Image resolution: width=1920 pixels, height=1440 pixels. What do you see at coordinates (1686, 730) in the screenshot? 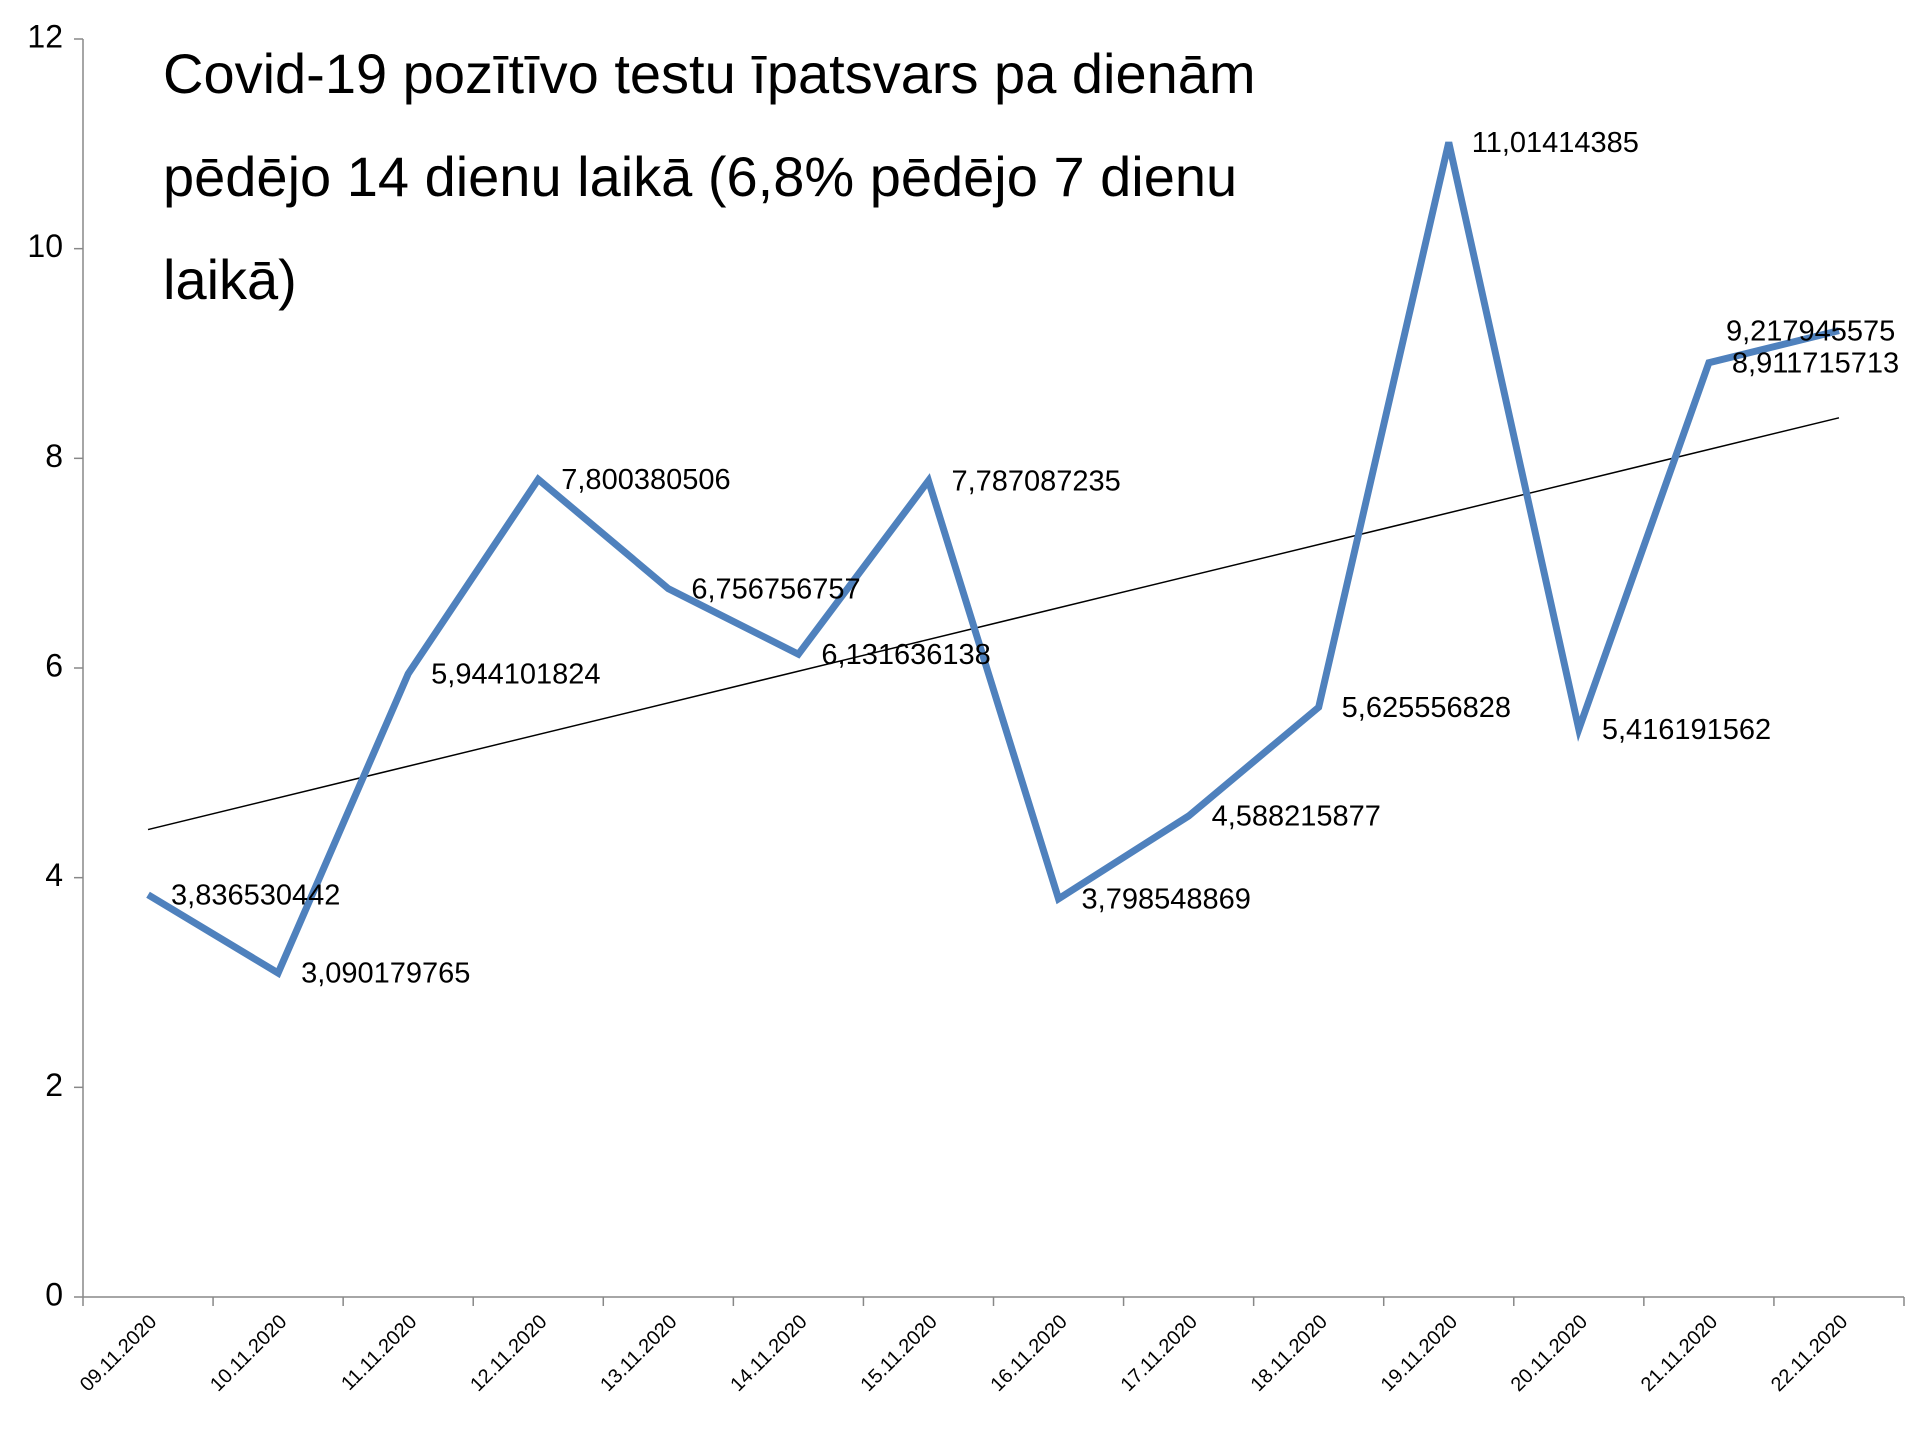
I see `data-label: 5,416191562` at bounding box center [1686, 730].